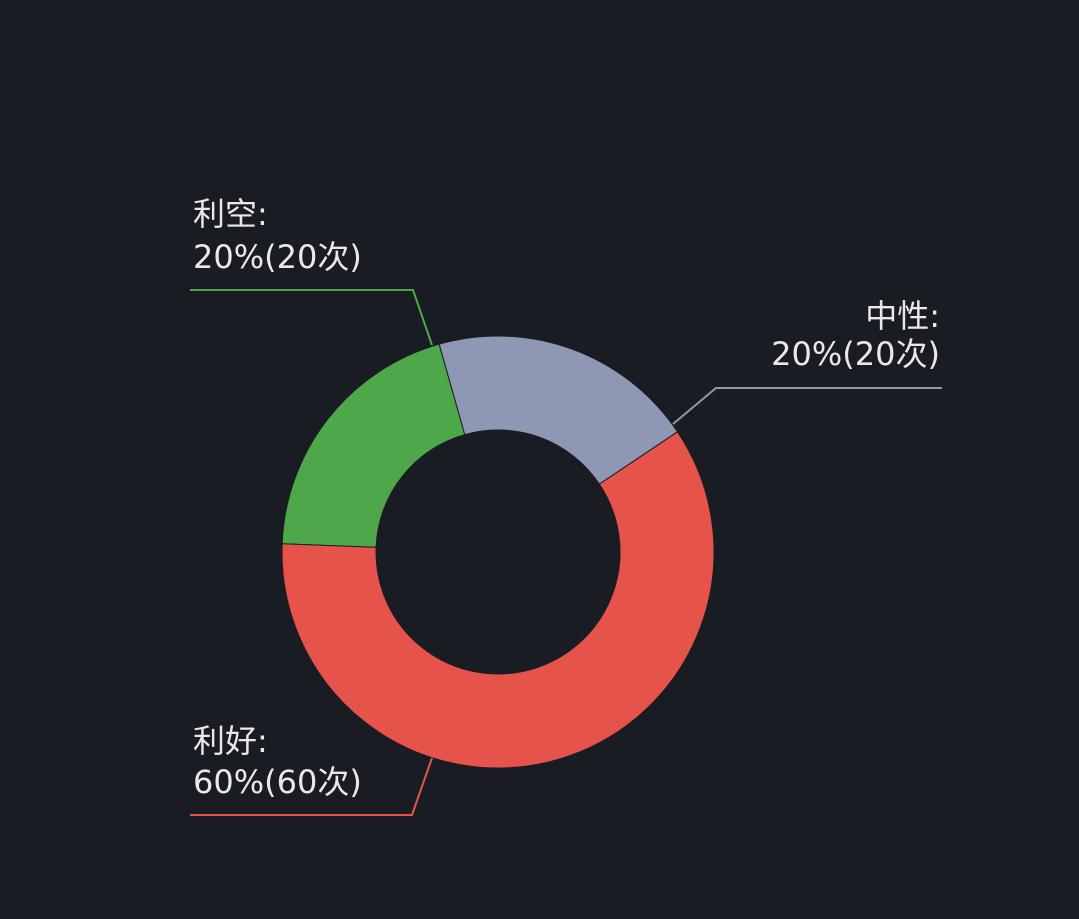 This screenshot has width=1079, height=919. What do you see at coordinates (230, 214) in the screenshot?
I see `slice-label-name-0: 利空:` at bounding box center [230, 214].